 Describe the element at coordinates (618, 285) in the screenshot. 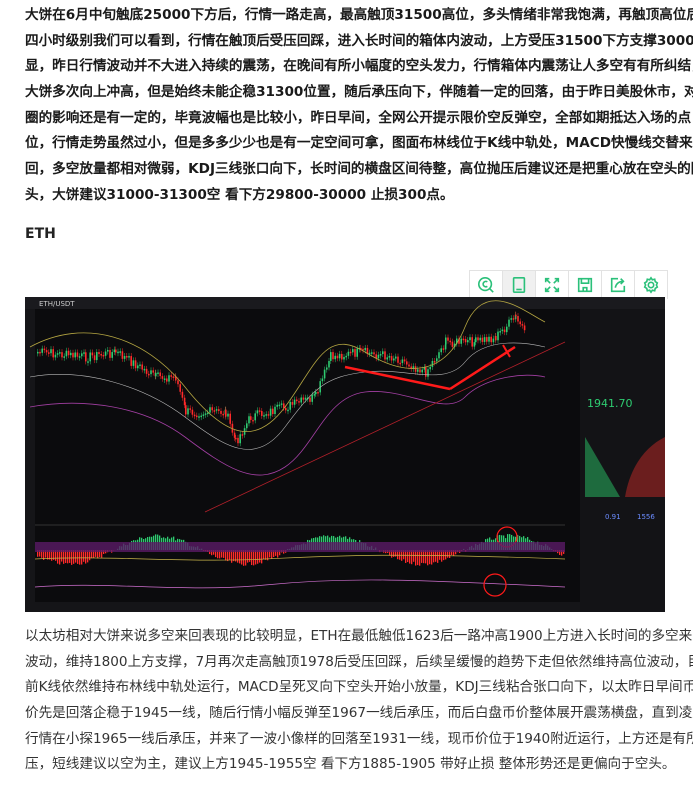

I see `share-button` at that location.